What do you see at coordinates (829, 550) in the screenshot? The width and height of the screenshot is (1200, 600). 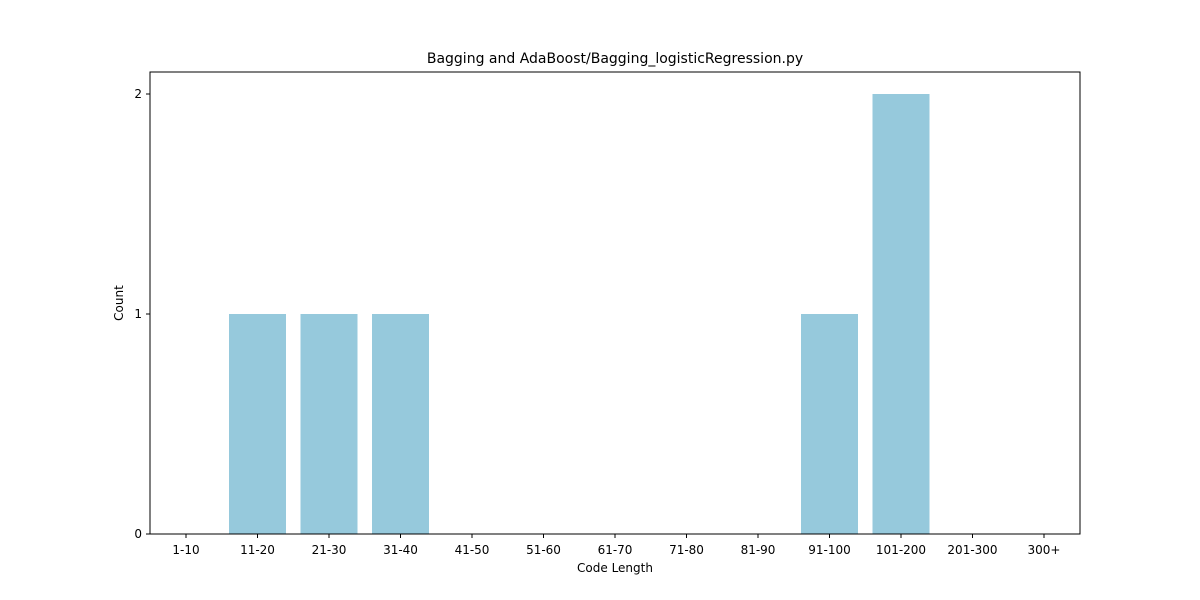 I see `x-tick-label: 91-100` at bounding box center [829, 550].